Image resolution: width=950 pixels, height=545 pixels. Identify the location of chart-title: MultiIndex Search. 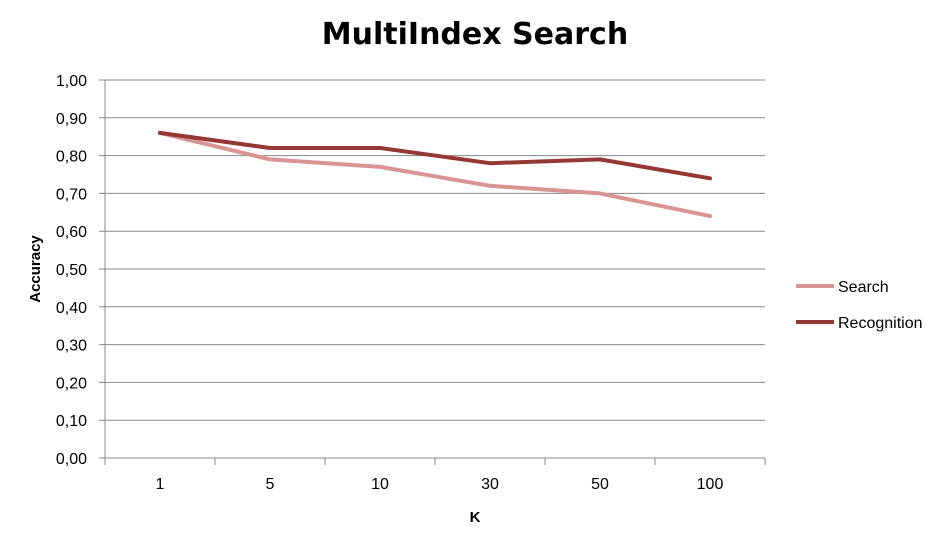
(475, 34).